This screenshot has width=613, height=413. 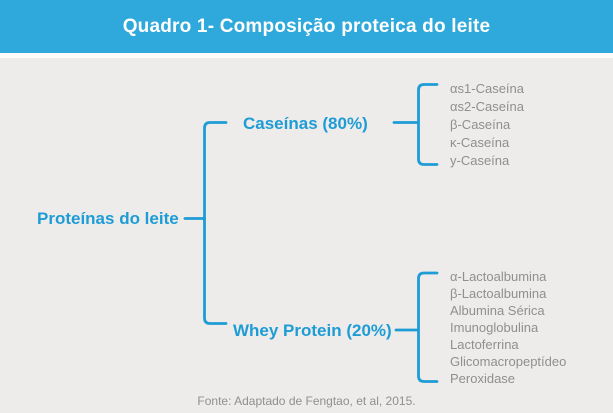 I want to click on title-bar: Quadro 1- Composição proteica do leite, so click(x=306, y=26).